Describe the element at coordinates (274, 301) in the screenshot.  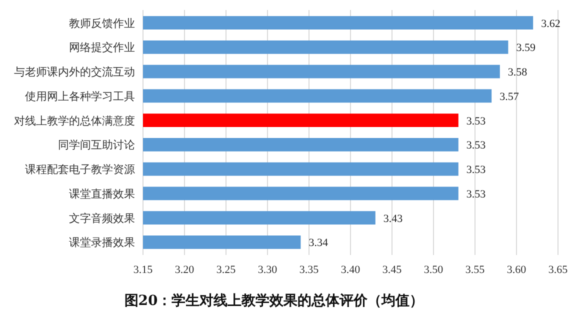
I see `text: 图20：学生对线上教学效果的总体评价（均值）` at that location.